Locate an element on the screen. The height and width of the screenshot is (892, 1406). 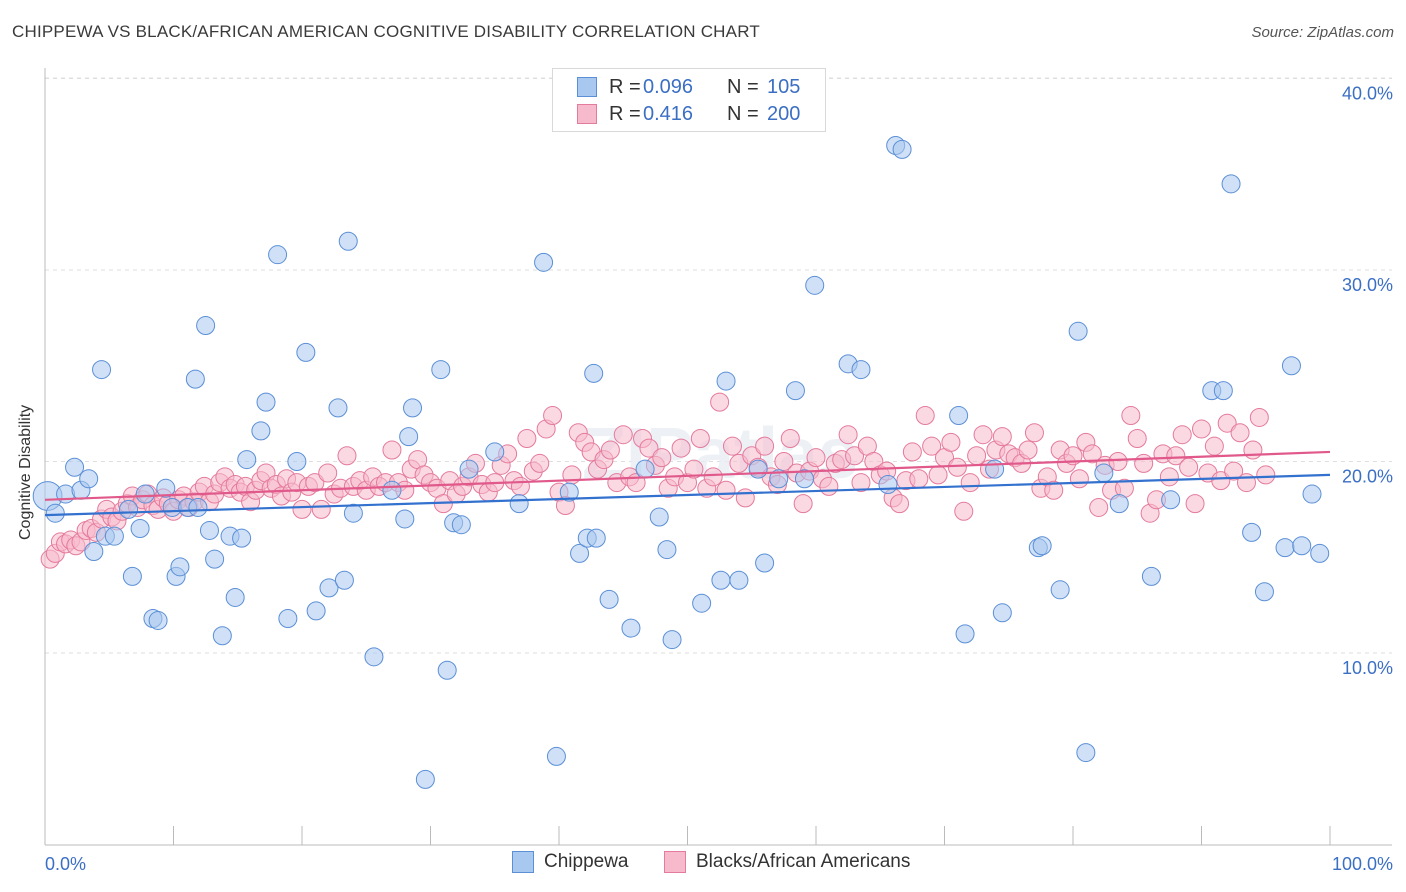
series-legend-chippewa: Chippewa is located at coordinates (570, 862).